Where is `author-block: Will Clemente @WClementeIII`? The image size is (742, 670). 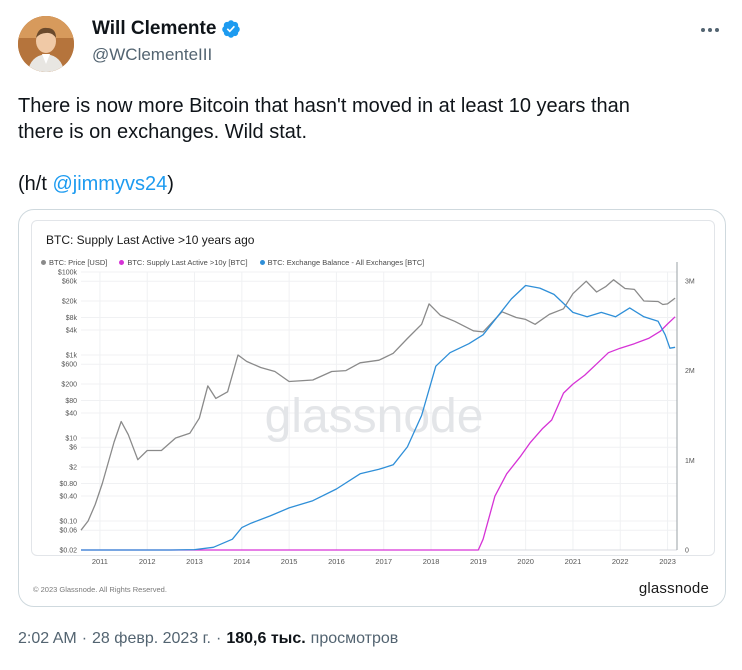
author-block: Will Clemente @WClementeIII is located at coordinates (166, 41).